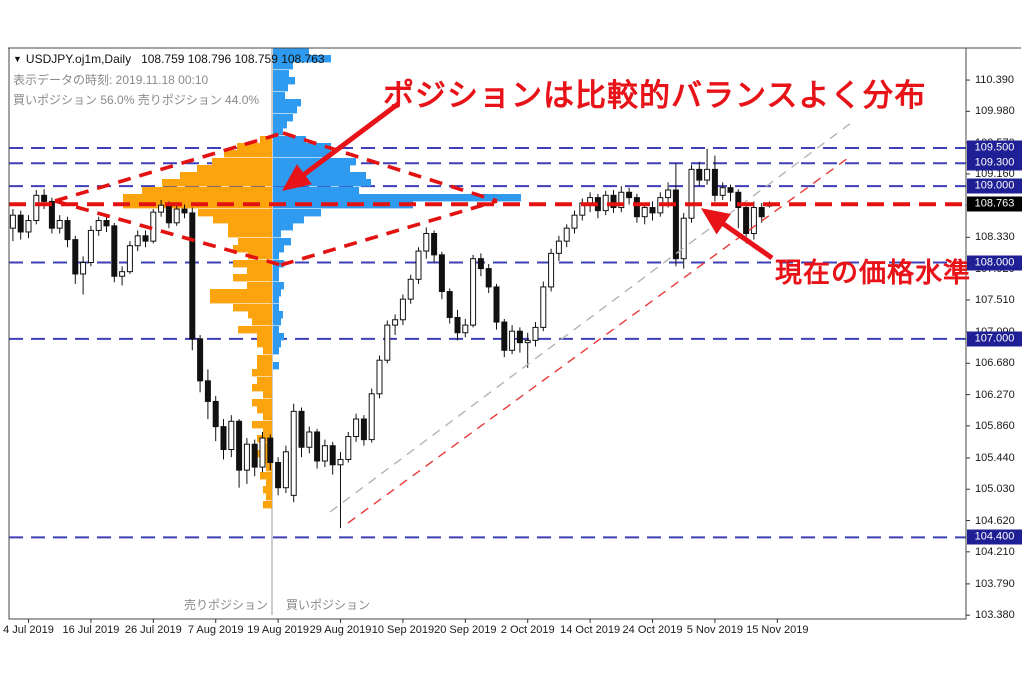  I want to click on ohlc-values: 108.759 108.796 108.759 108.763, so click(233, 59).